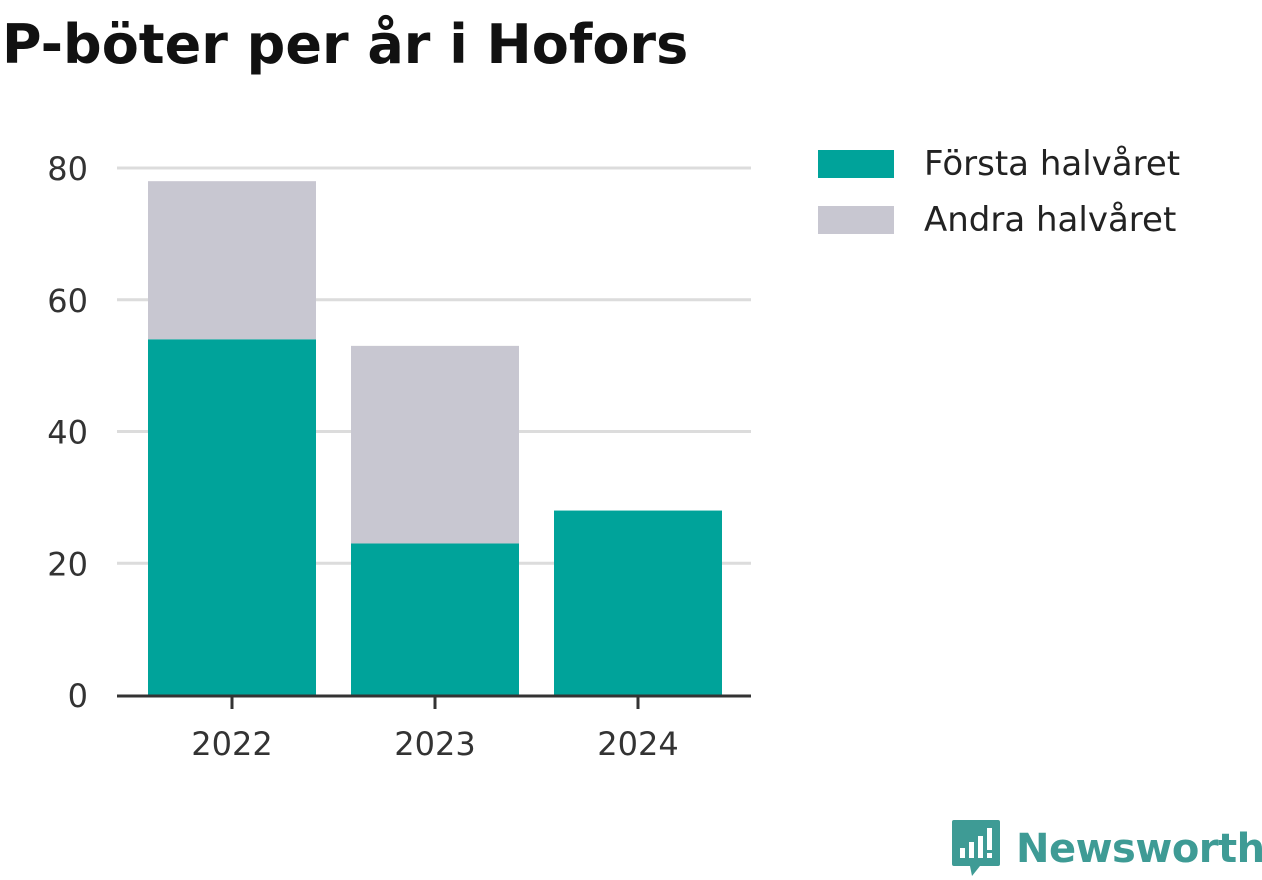  What do you see at coordinates (1139, 849) in the screenshot?
I see `brand-name: Newsworthy` at bounding box center [1139, 849].